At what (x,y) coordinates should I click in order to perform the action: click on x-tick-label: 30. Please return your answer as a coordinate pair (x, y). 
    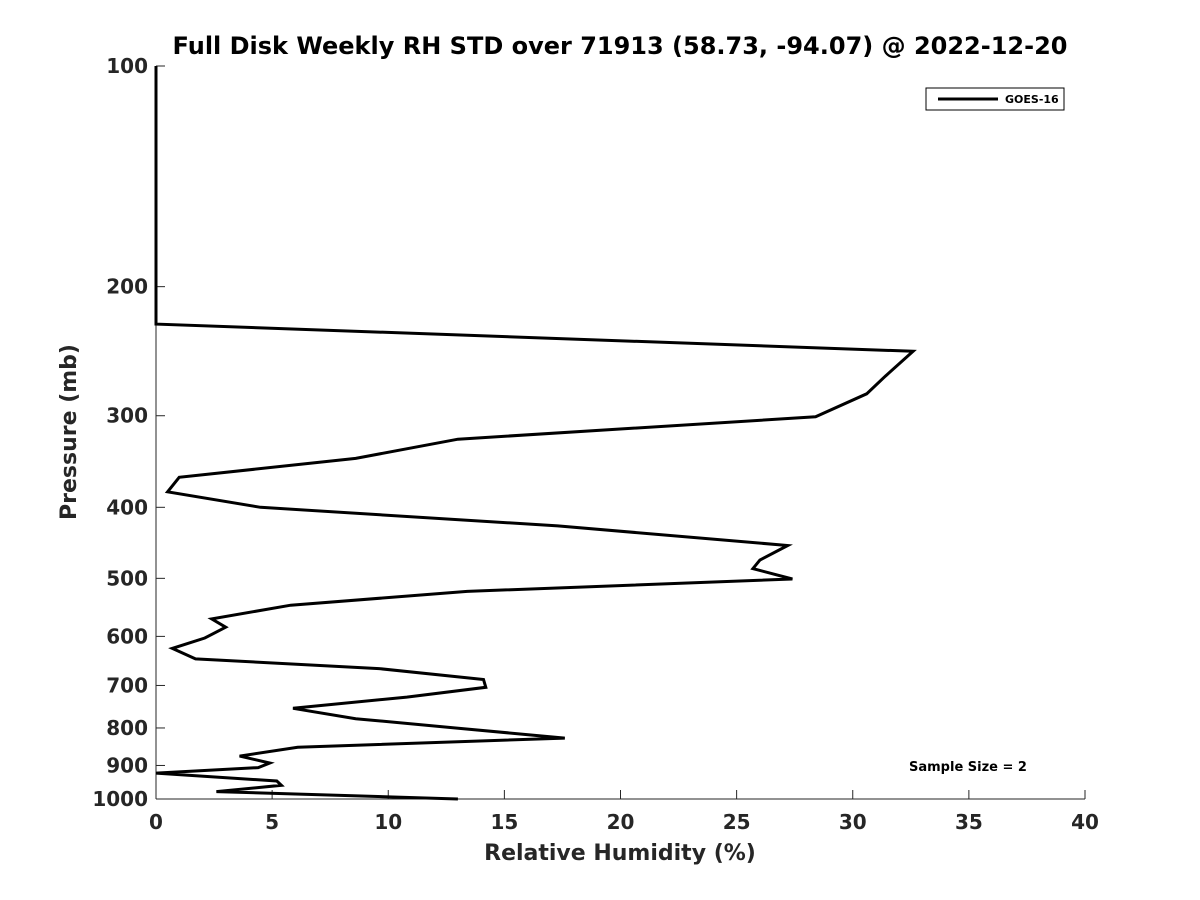
    Looking at the image, I should click on (853, 822).